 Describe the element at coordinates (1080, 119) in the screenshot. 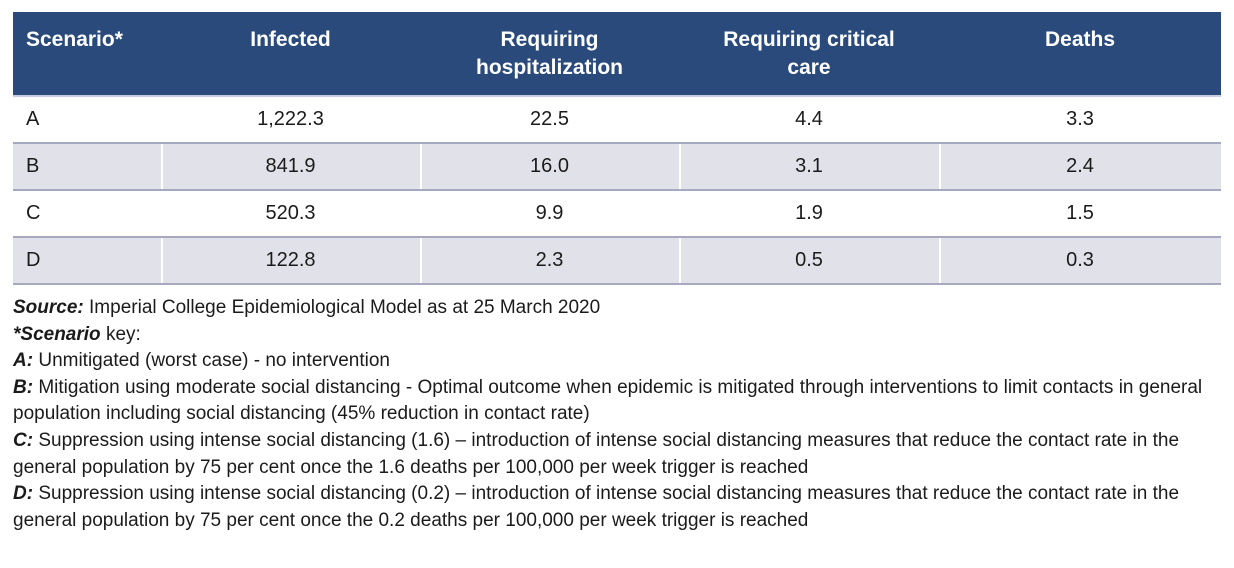

I see `cell-deaths: 3.3` at that location.